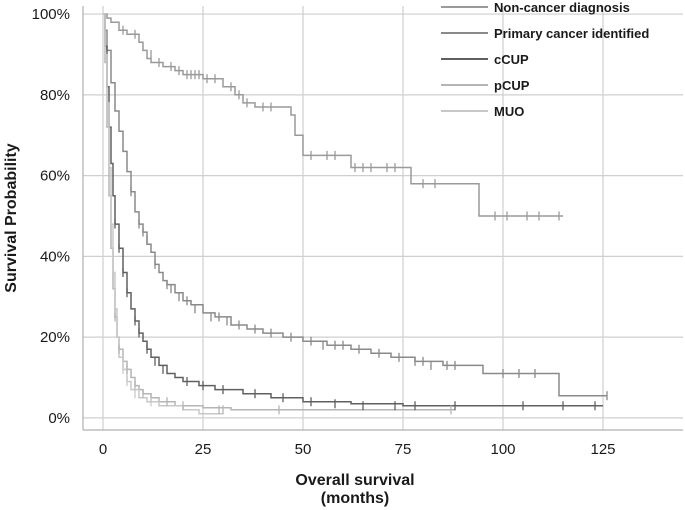 This screenshot has width=685, height=510. What do you see at coordinates (355, 498) in the screenshot?
I see `x-axis-title-line2: (months)` at bounding box center [355, 498].